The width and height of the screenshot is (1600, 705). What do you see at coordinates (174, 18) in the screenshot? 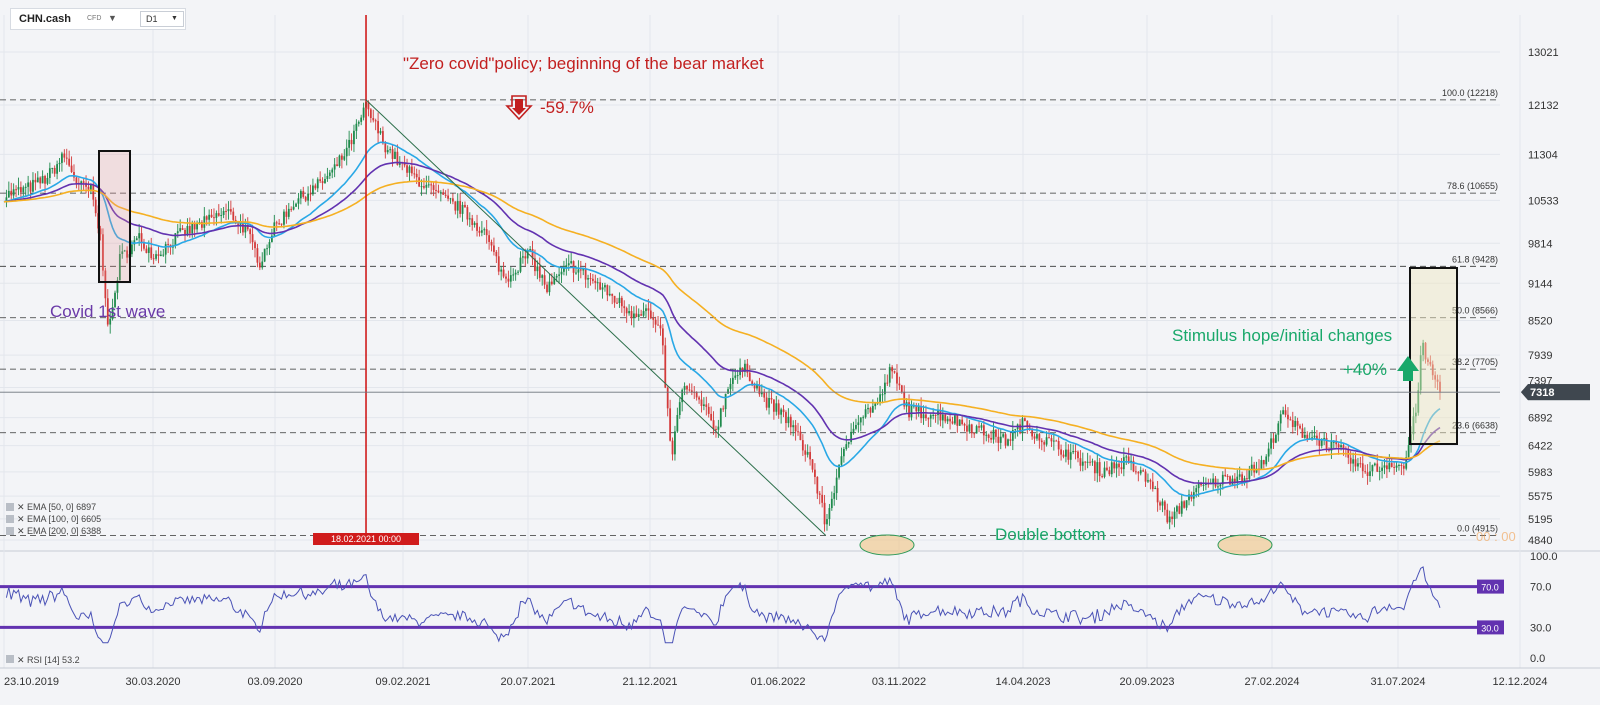
I see `timeframe-dropdown-icon: ▼` at bounding box center [174, 18].